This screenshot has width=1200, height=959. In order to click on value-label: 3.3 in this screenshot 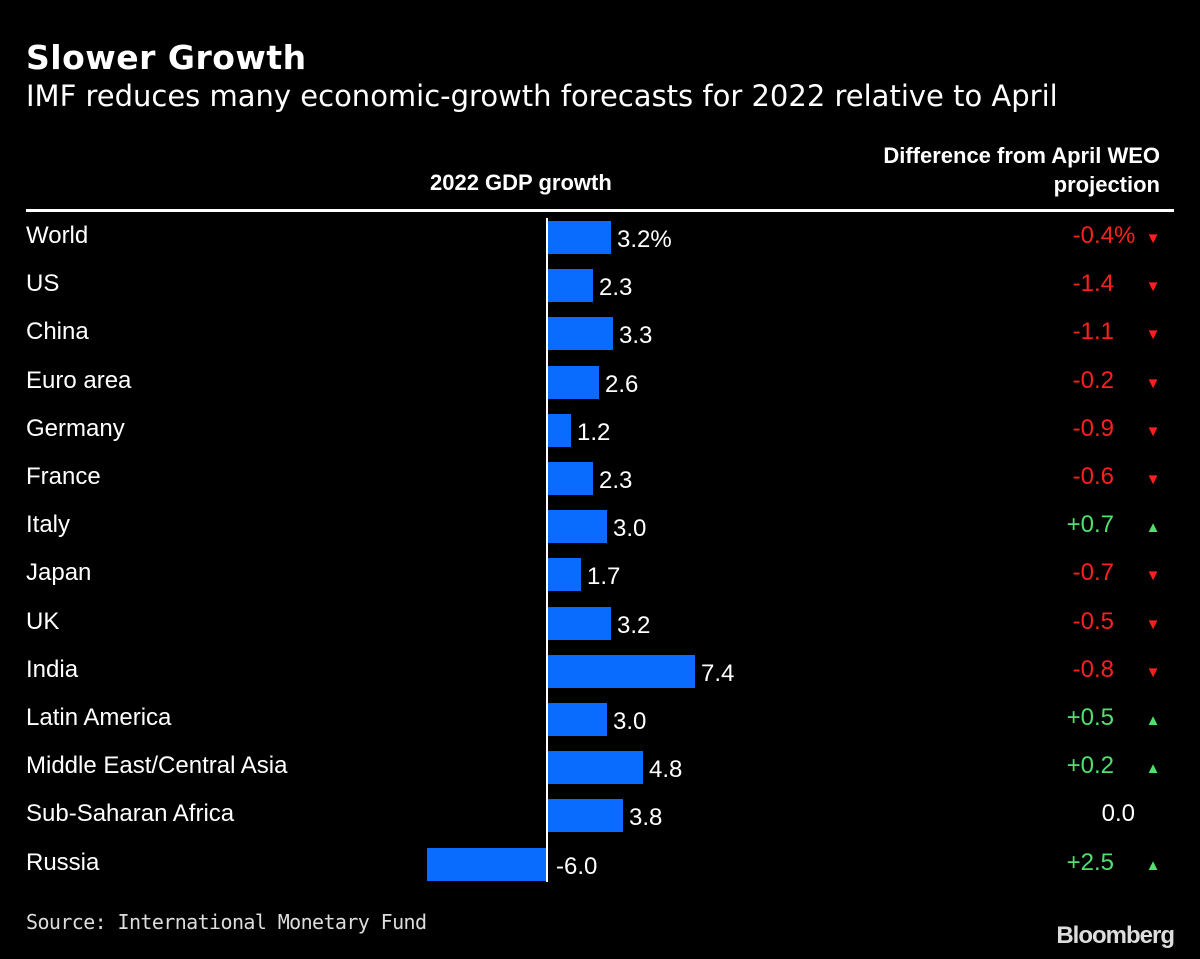, I will do `click(636, 336)`.